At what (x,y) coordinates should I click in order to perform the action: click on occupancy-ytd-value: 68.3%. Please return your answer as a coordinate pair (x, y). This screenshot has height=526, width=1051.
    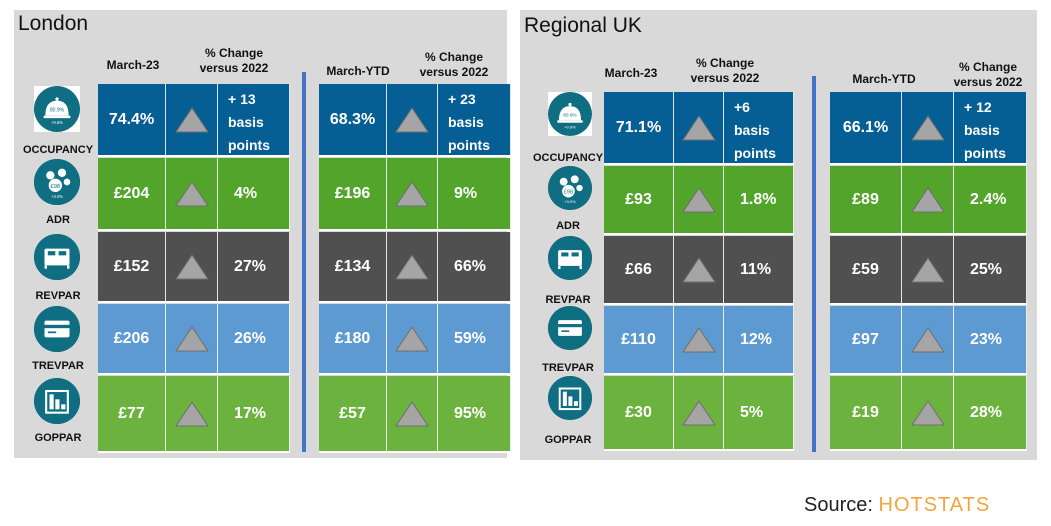
    Looking at the image, I should click on (353, 120).